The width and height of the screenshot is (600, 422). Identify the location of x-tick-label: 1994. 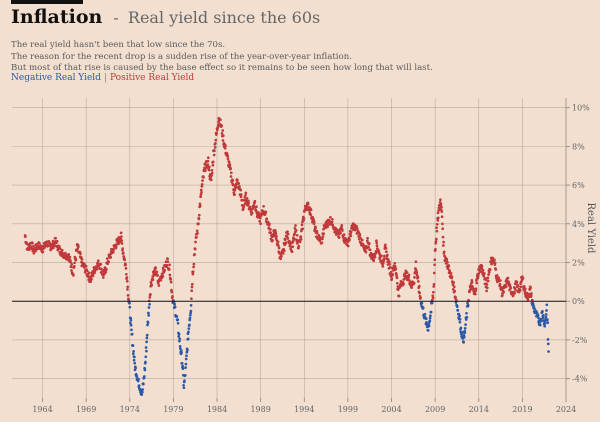
(304, 409).